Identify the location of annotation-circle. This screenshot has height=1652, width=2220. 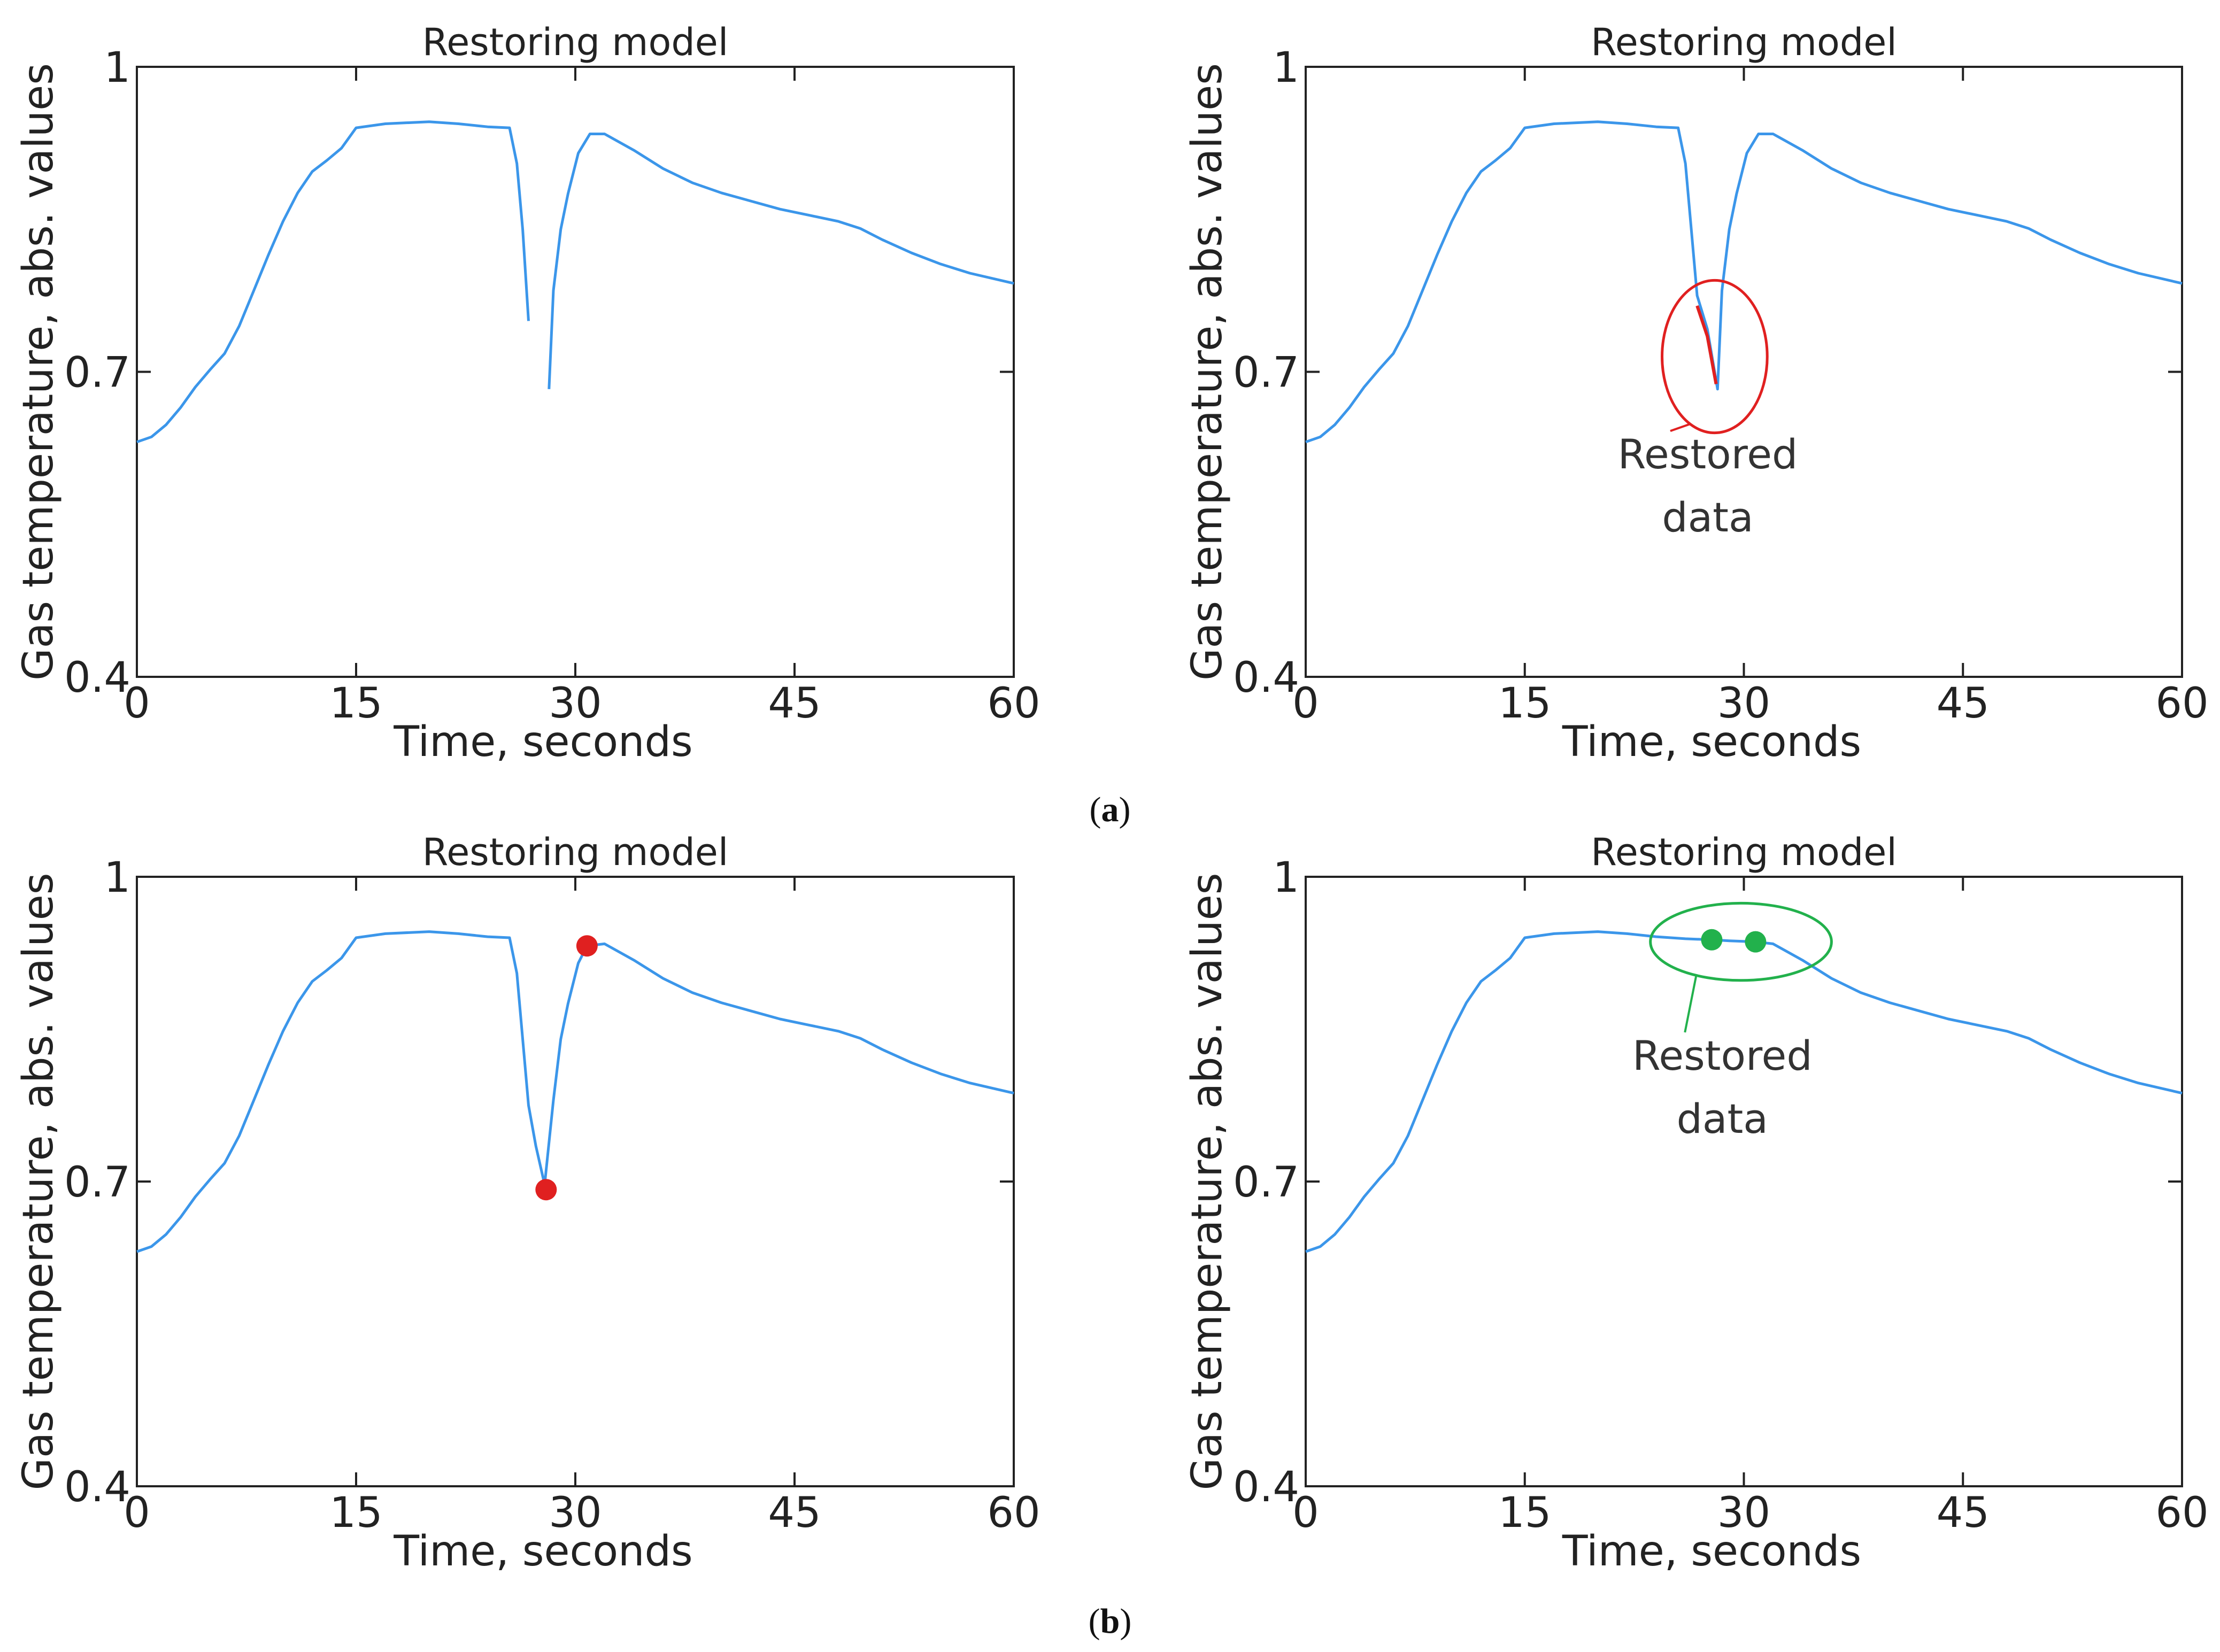
(1715, 357).